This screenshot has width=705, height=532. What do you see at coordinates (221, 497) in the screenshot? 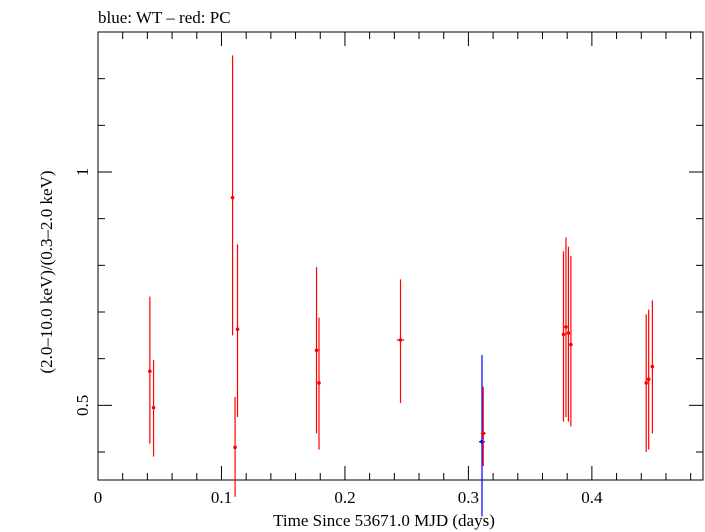
I see `x-tick-label: 0.1` at bounding box center [221, 497].